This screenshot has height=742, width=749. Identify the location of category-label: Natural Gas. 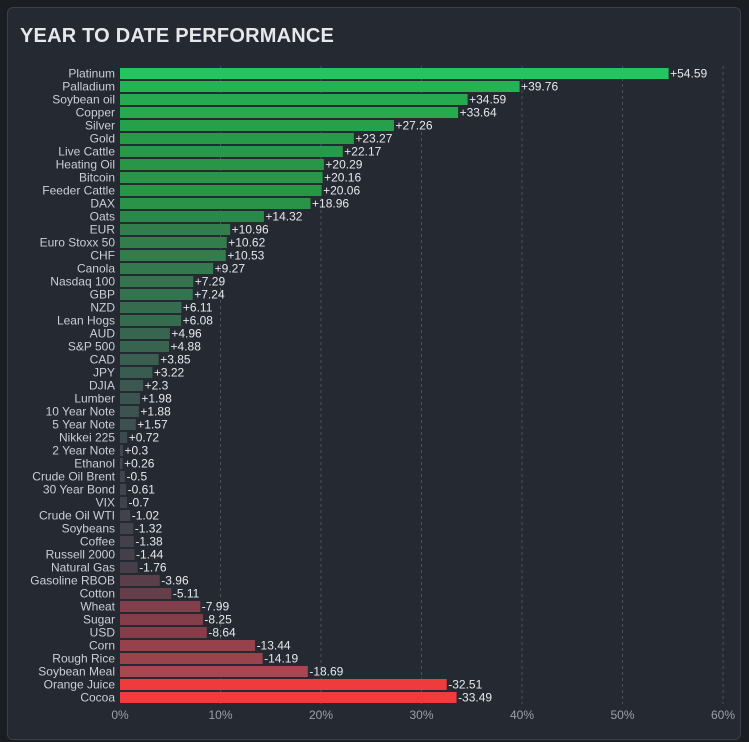
(83, 568).